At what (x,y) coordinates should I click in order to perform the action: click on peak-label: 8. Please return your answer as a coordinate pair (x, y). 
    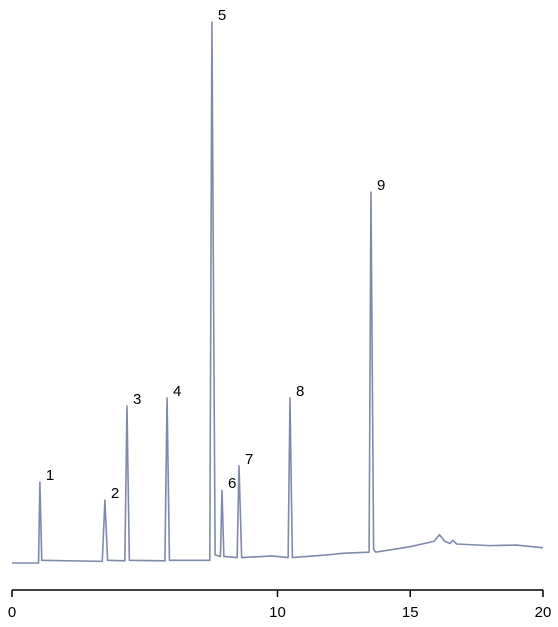
    Looking at the image, I should click on (300, 391).